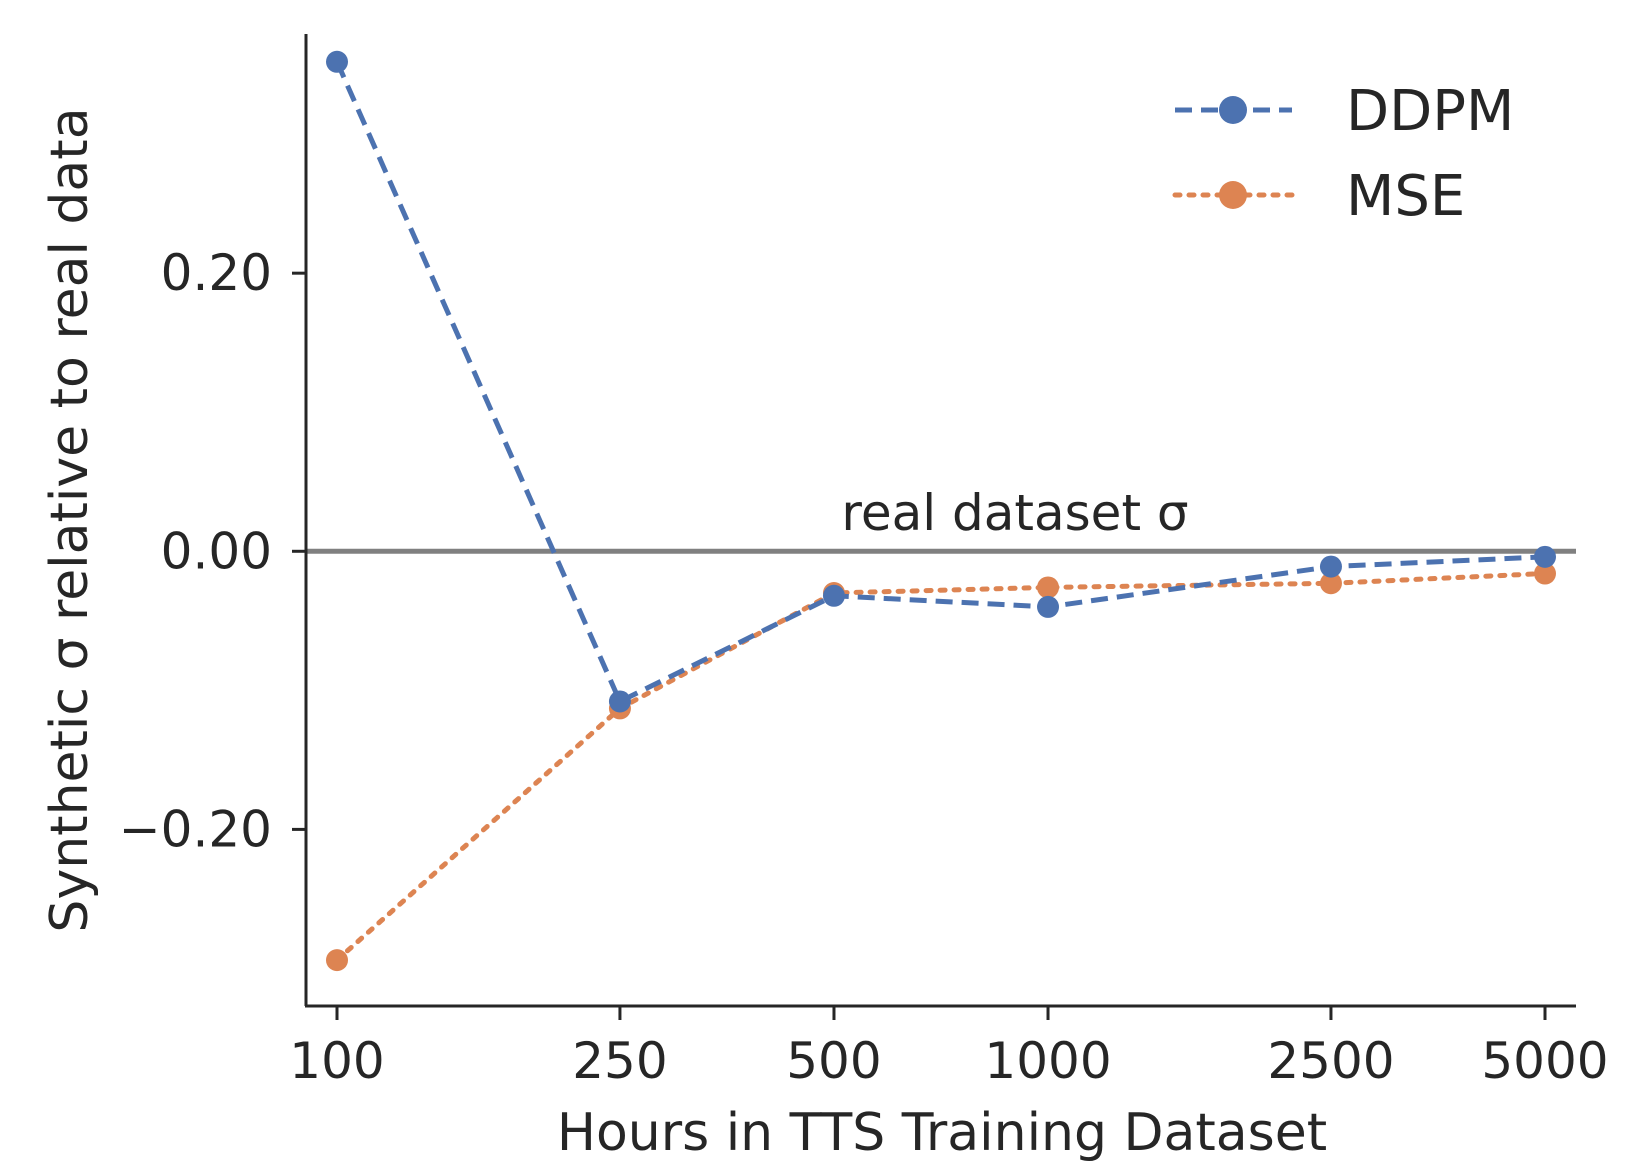 The image size is (1640, 1172). What do you see at coordinates (70, 519) in the screenshot?
I see `y-axis-title: Synthetic σ relative to real data` at bounding box center [70, 519].